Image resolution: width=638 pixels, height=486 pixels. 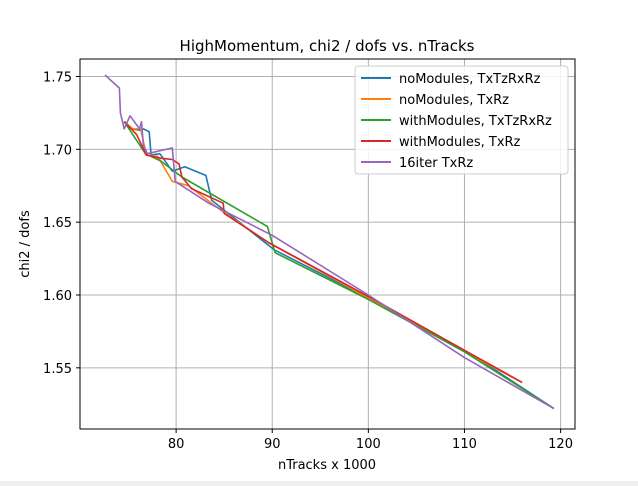 What do you see at coordinates (57, 150) in the screenshot?
I see `y-tick-label: 1.70` at bounding box center [57, 150].